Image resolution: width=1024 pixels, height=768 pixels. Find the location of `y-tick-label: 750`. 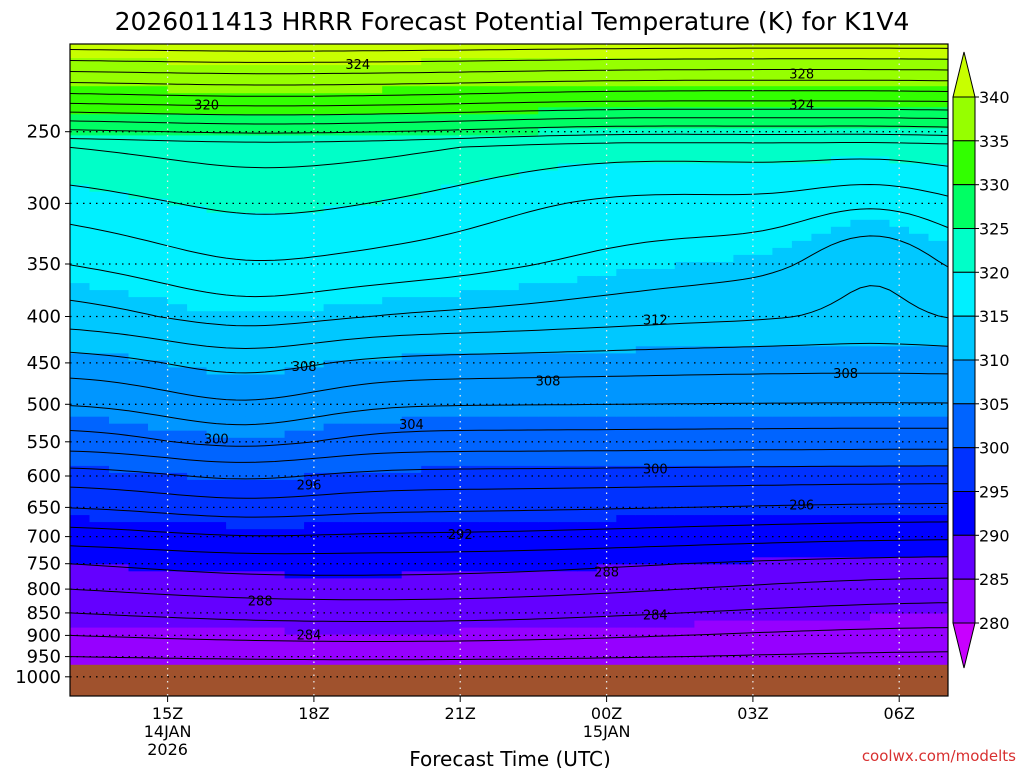

y-tick-label: 750 is located at coordinates (44, 564).